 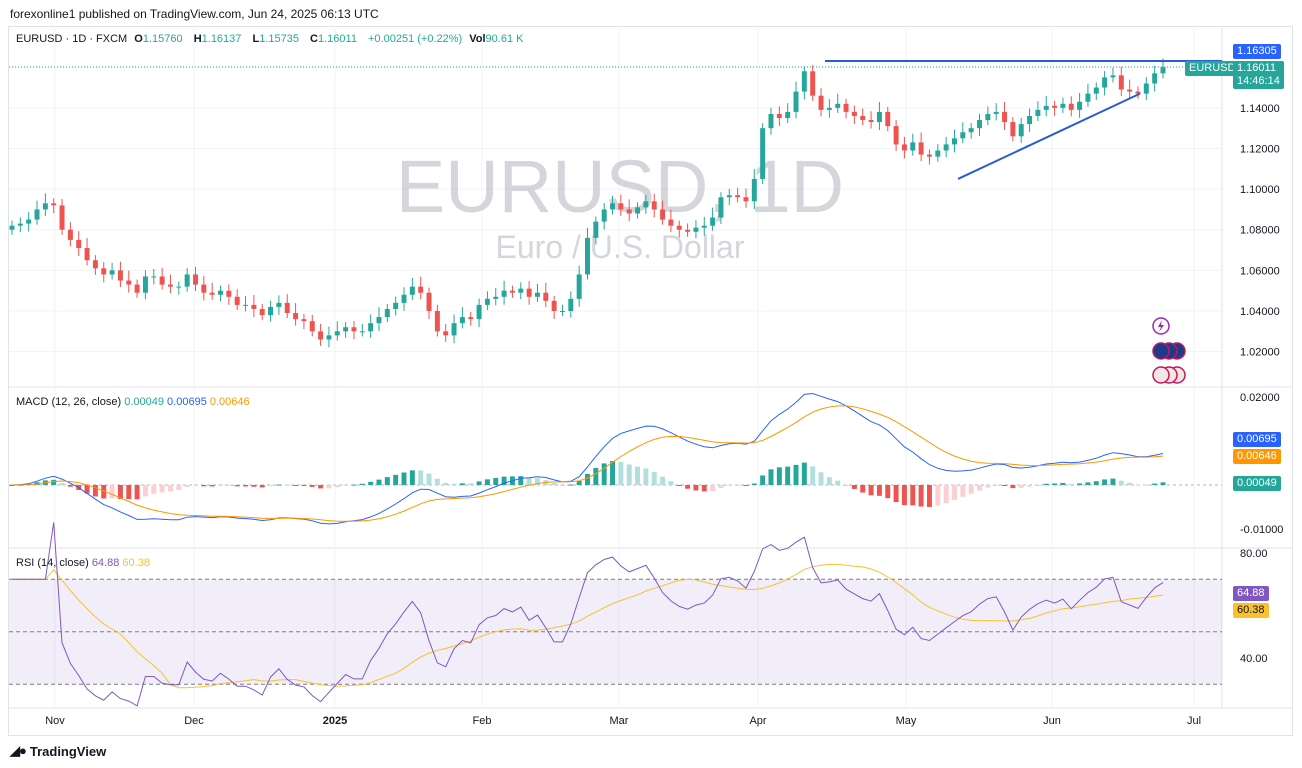 I want to click on open-value: 1.15760, so click(x=162, y=39).